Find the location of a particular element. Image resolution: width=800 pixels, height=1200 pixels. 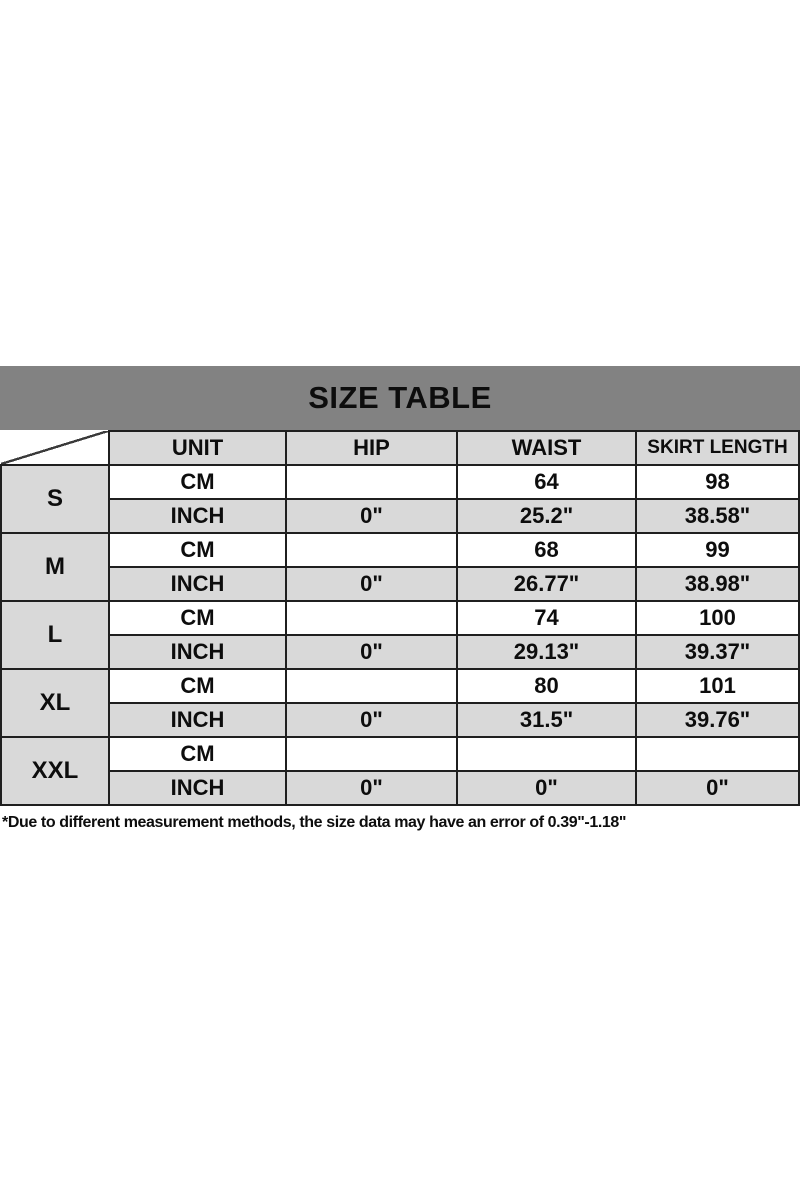

cell-m-inch-waist: 26.77" is located at coordinates (546, 584).